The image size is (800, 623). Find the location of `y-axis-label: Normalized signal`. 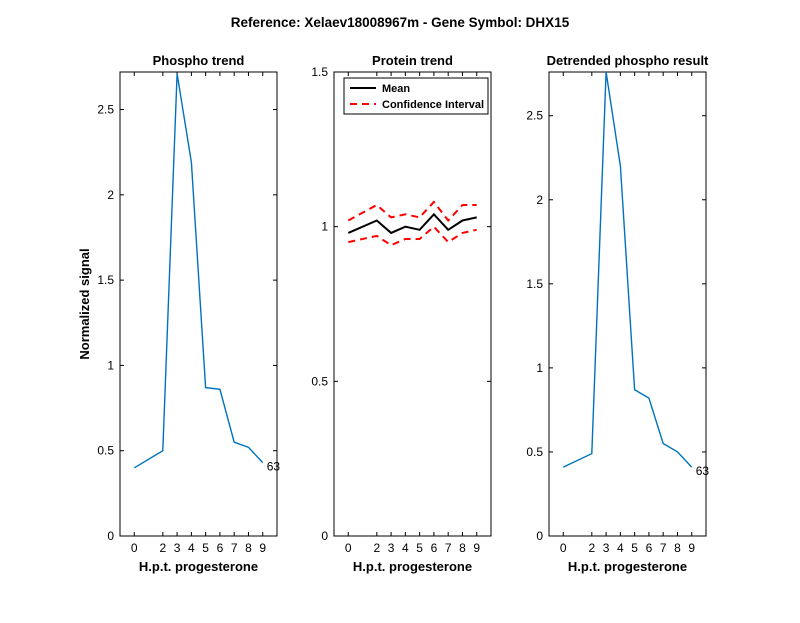

y-axis-label: Normalized signal is located at coordinates (84, 303).